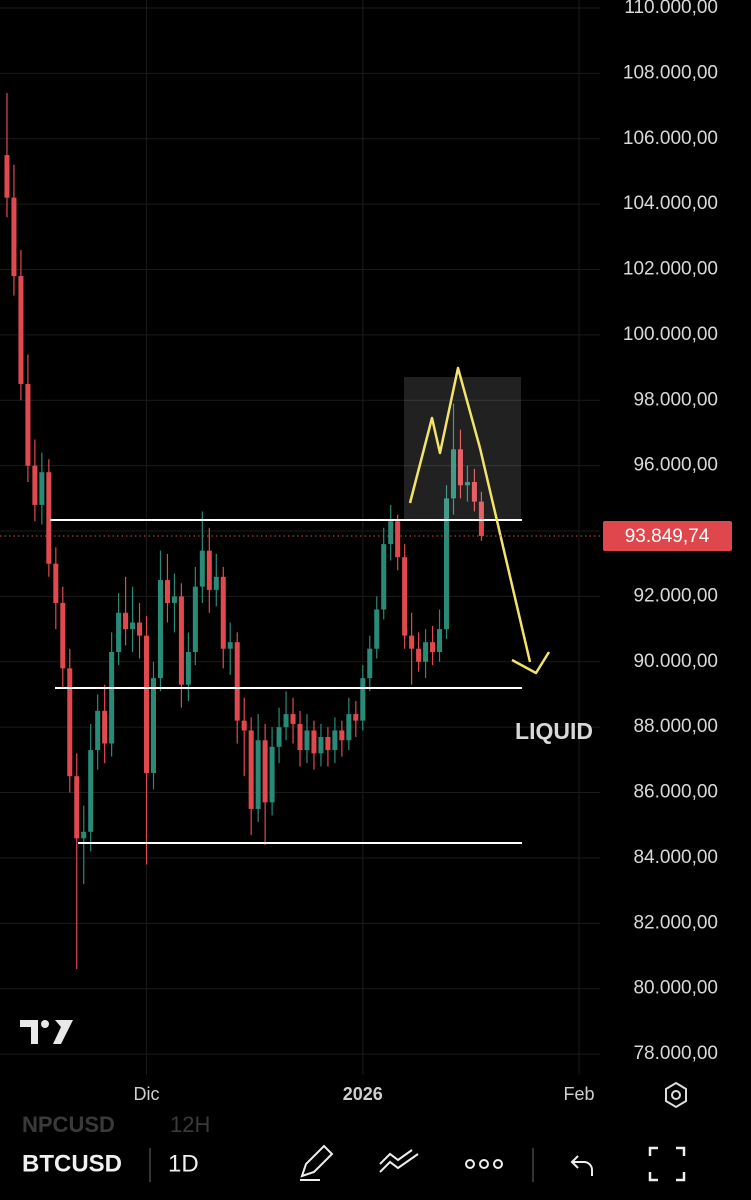 This screenshot has width=751, height=1200. Describe the element at coordinates (670, 138) in the screenshot. I see `y-tick-label: 106.000,00` at that location.